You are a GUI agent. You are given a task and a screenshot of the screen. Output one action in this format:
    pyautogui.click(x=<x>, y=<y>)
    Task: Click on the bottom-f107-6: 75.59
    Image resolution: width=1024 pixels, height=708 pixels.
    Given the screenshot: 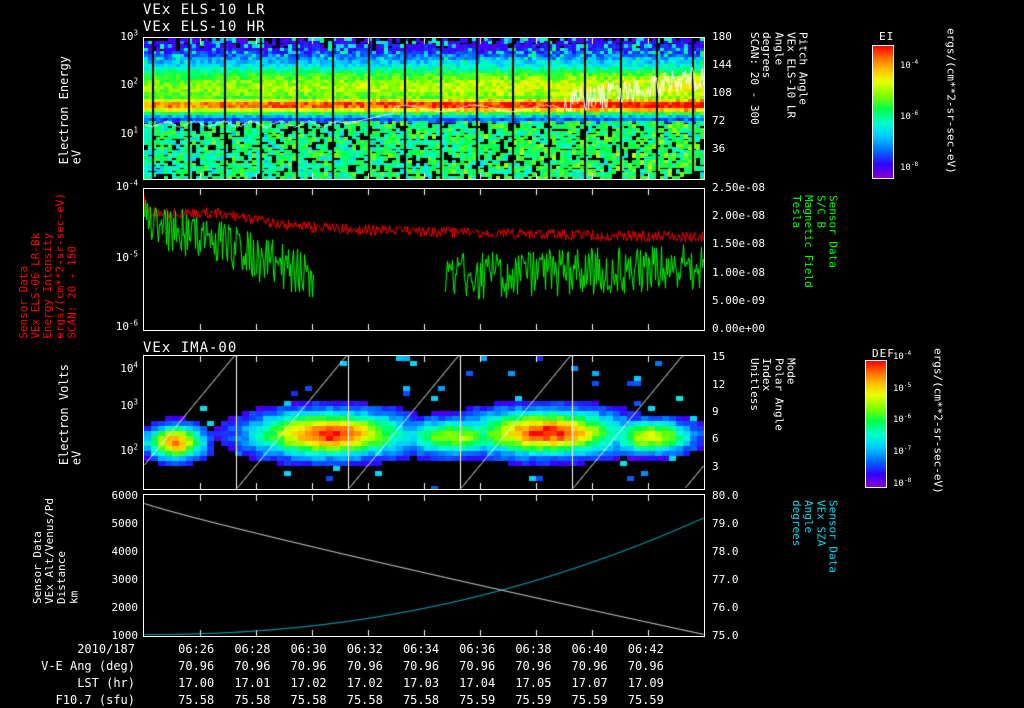 What is the action you would take?
    pyautogui.click(x=533, y=700)
    